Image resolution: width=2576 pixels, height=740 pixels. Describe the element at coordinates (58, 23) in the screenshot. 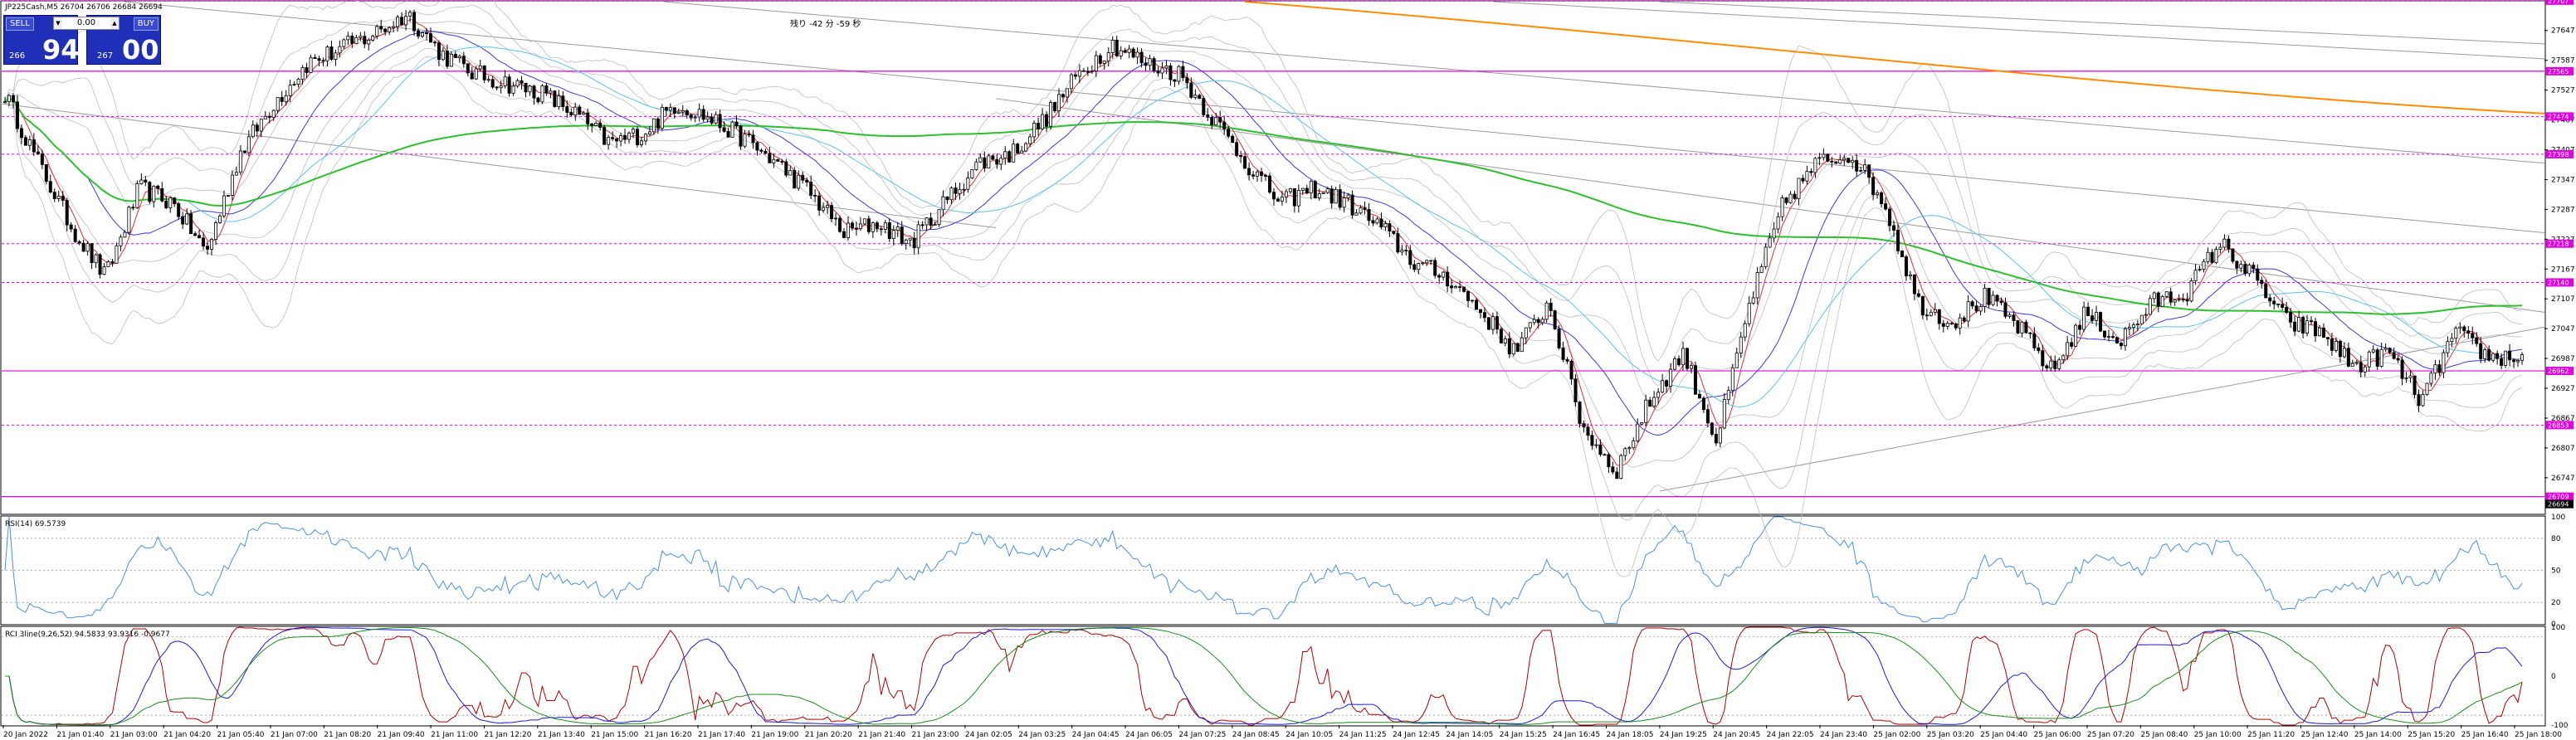

I see `chevron-down-icon: ▼` at that location.